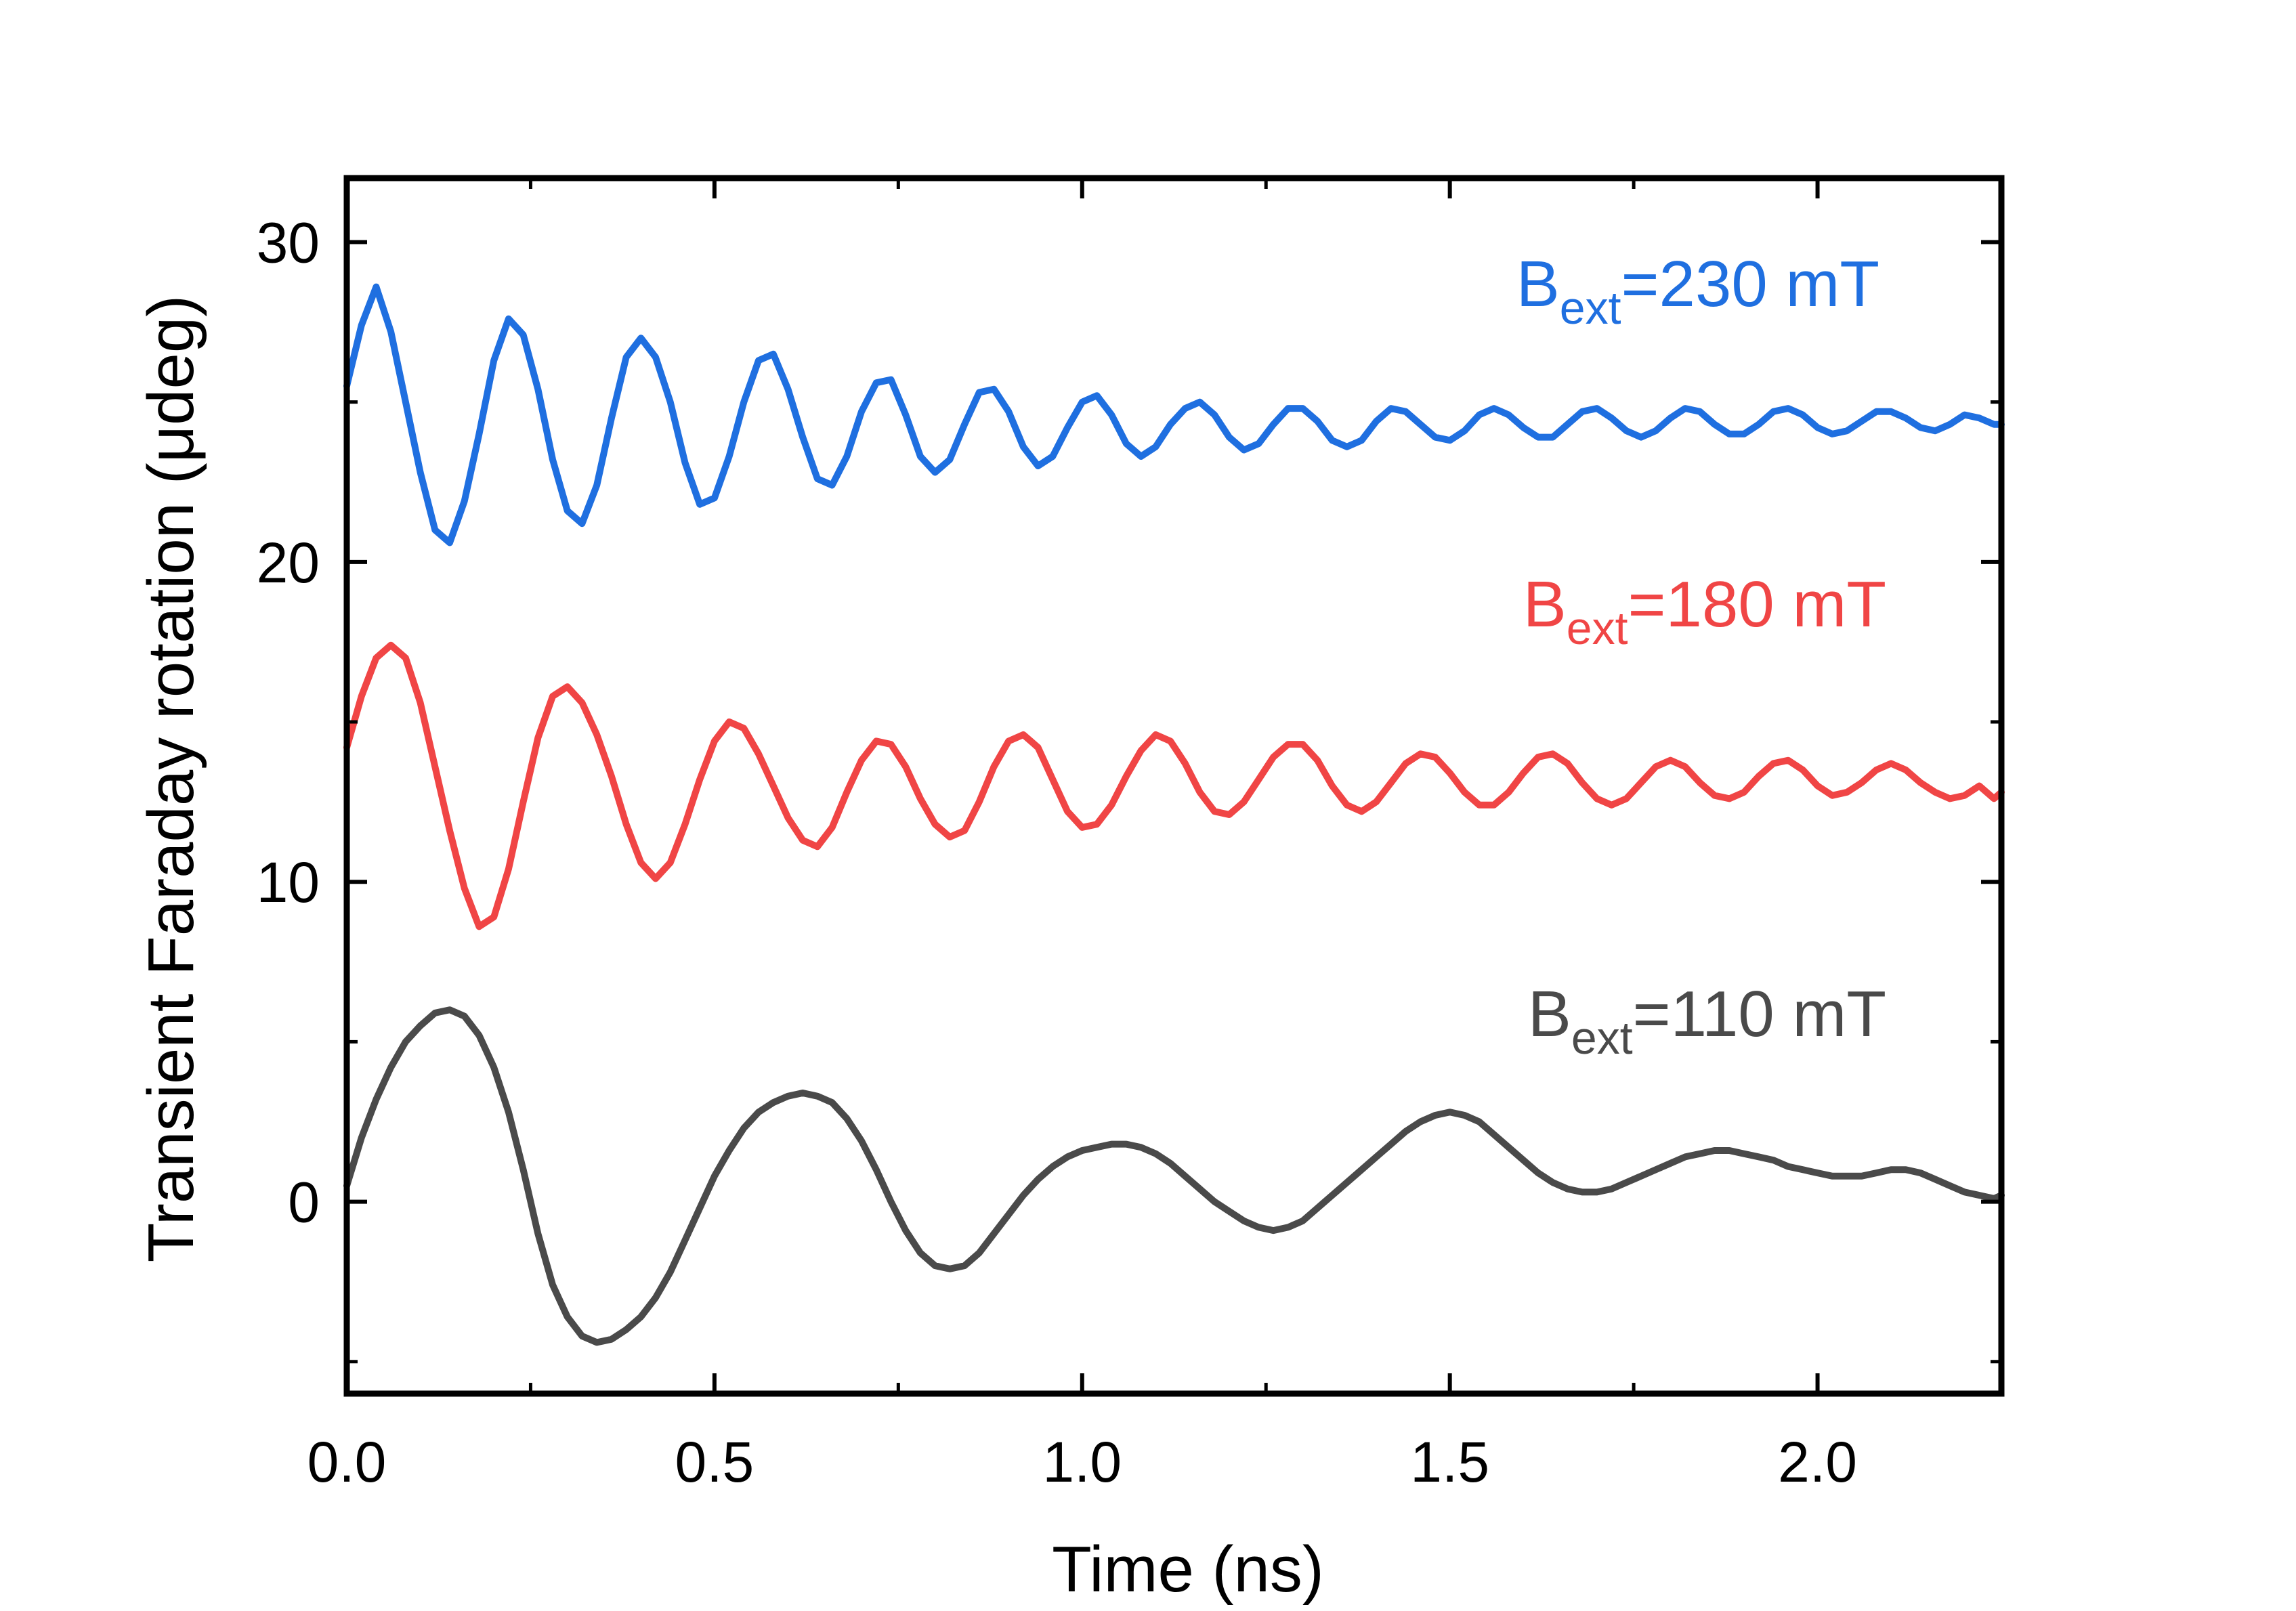 This screenshot has height=1611, width=2296. Describe the element at coordinates (1817, 1462) in the screenshot. I see `x-tick-label: 2.0` at that location.